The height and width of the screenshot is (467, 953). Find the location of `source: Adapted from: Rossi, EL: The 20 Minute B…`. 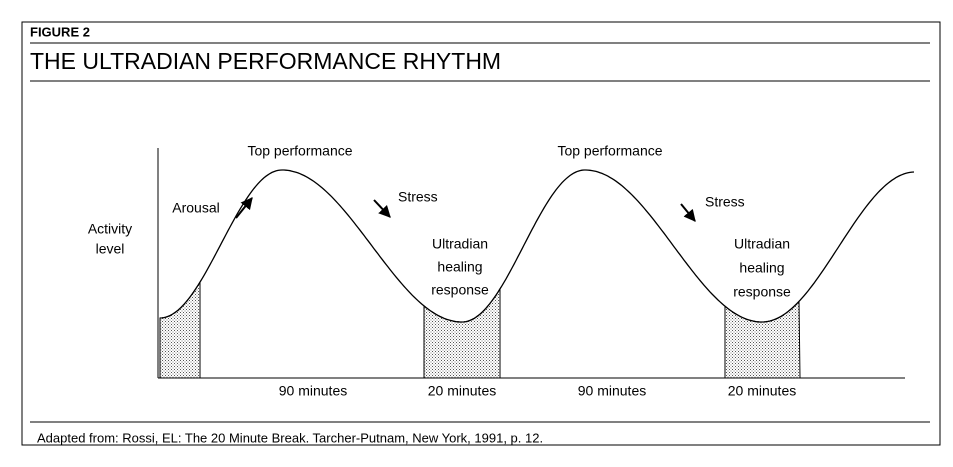

source: Adapted from: Rossi, EL: The 20 Minute B… is located at coordinates (290, 437).